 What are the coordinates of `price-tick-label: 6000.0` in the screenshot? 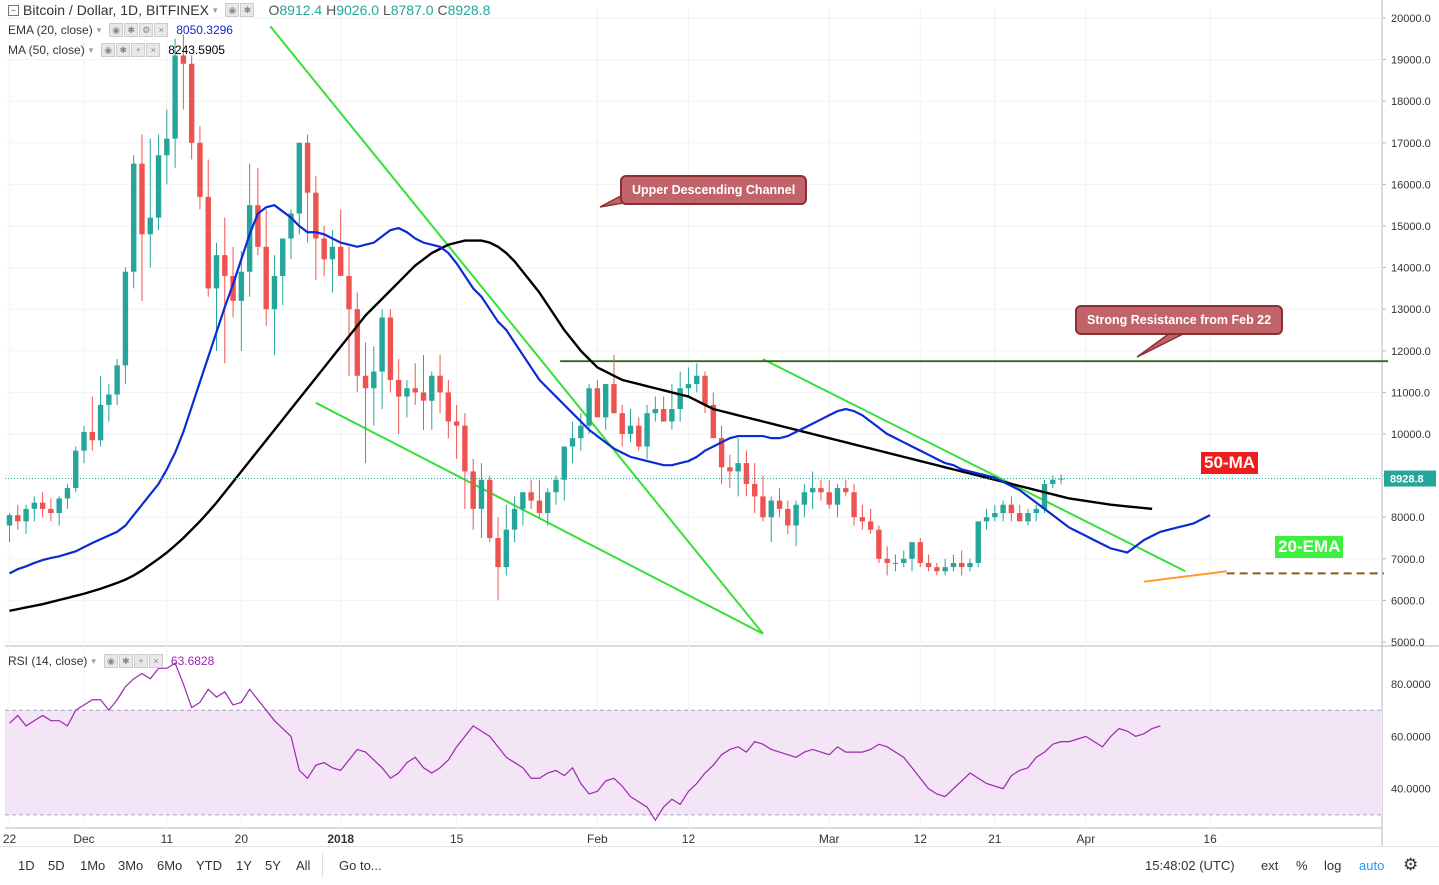 It's located at (1408, 601).